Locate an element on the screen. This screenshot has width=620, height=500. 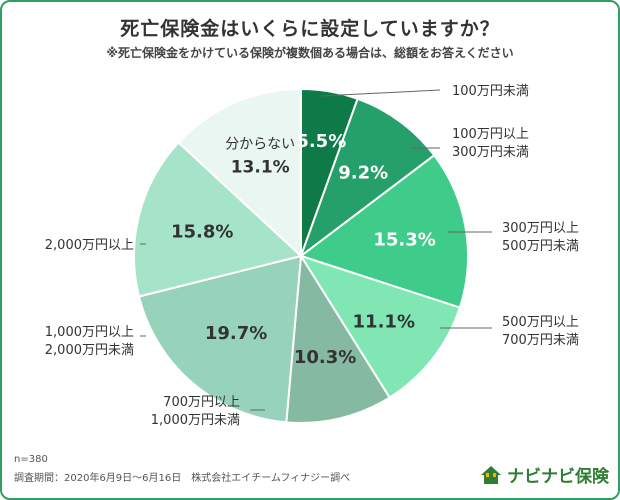
category-label-5-line-0: 1,000万円以上 is located at coordinates (89, 332).